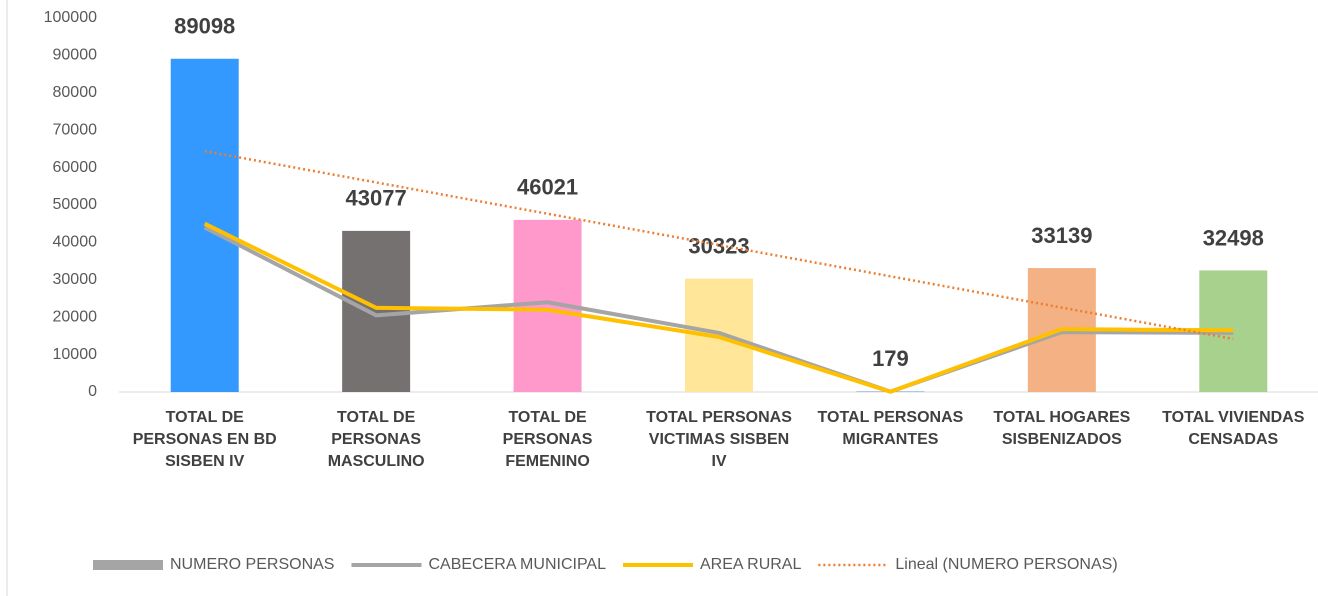  Describe the element at coordinates (1061, 235) in the screenshot. I see `data-label: 33139` at that location.